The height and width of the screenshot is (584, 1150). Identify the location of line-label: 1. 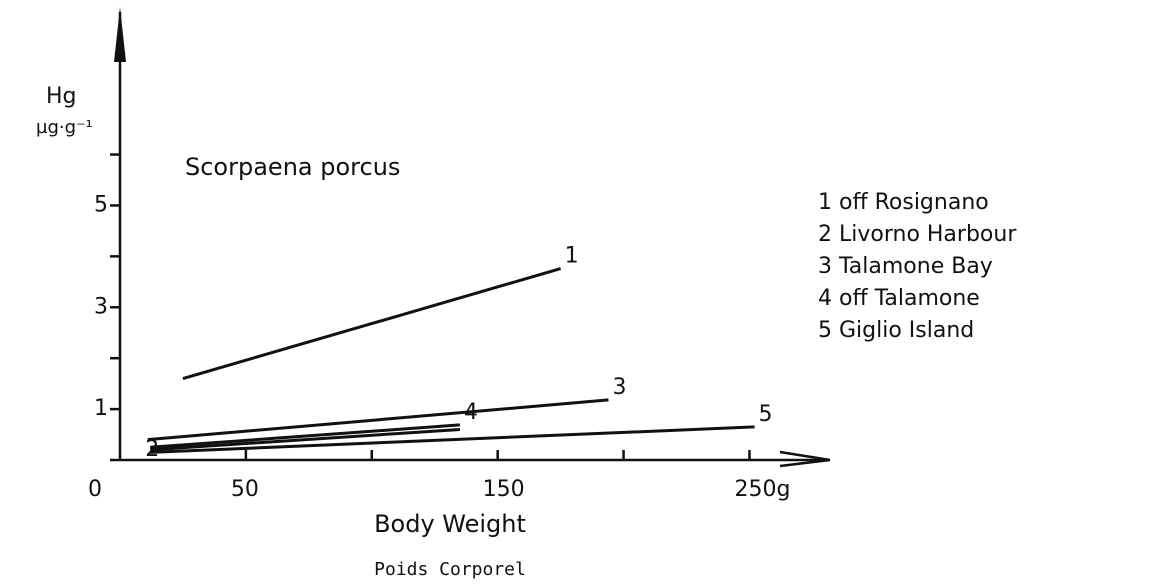
(572, 256).